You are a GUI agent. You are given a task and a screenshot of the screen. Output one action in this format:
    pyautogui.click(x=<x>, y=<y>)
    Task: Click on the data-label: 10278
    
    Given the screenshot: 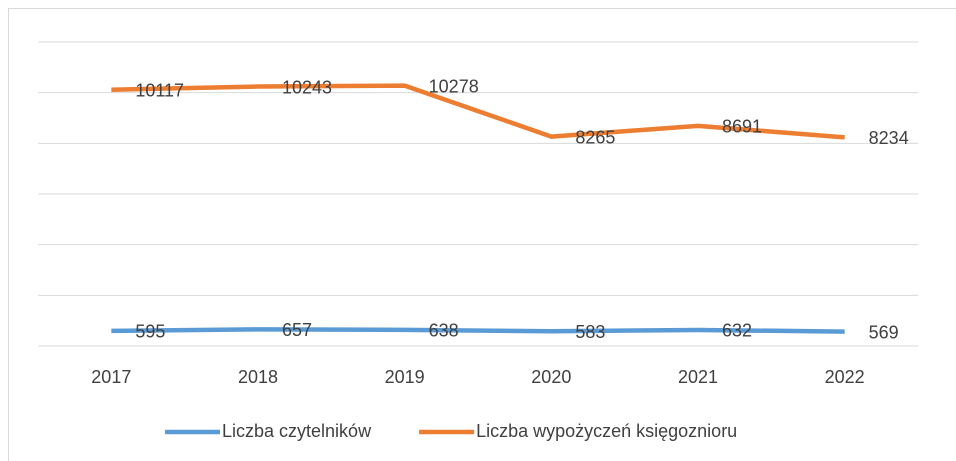 What is the action you would take?
    pyautogui.click(x=454, y=86)
    